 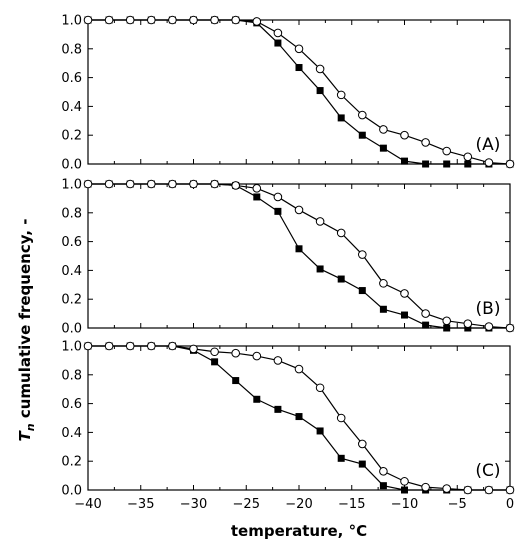 I want to click on y-axis-label-sub: n, so click(x=30, y=427).